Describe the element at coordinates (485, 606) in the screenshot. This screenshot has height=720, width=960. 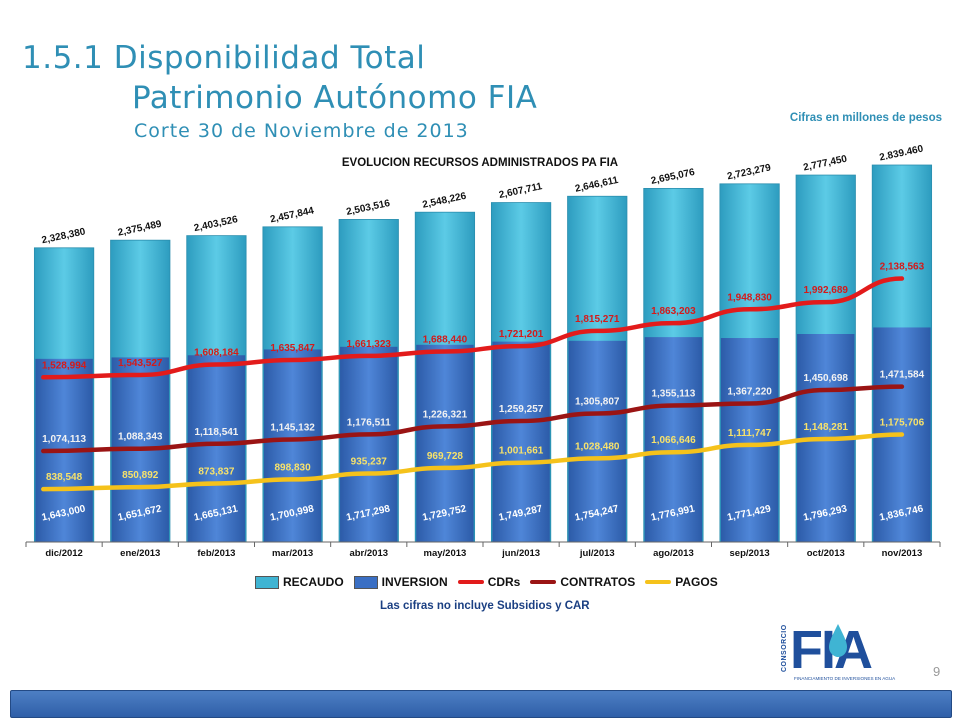
I see `chart-footnote: Las cifras no incluye Subsidios y CAR` at that location.